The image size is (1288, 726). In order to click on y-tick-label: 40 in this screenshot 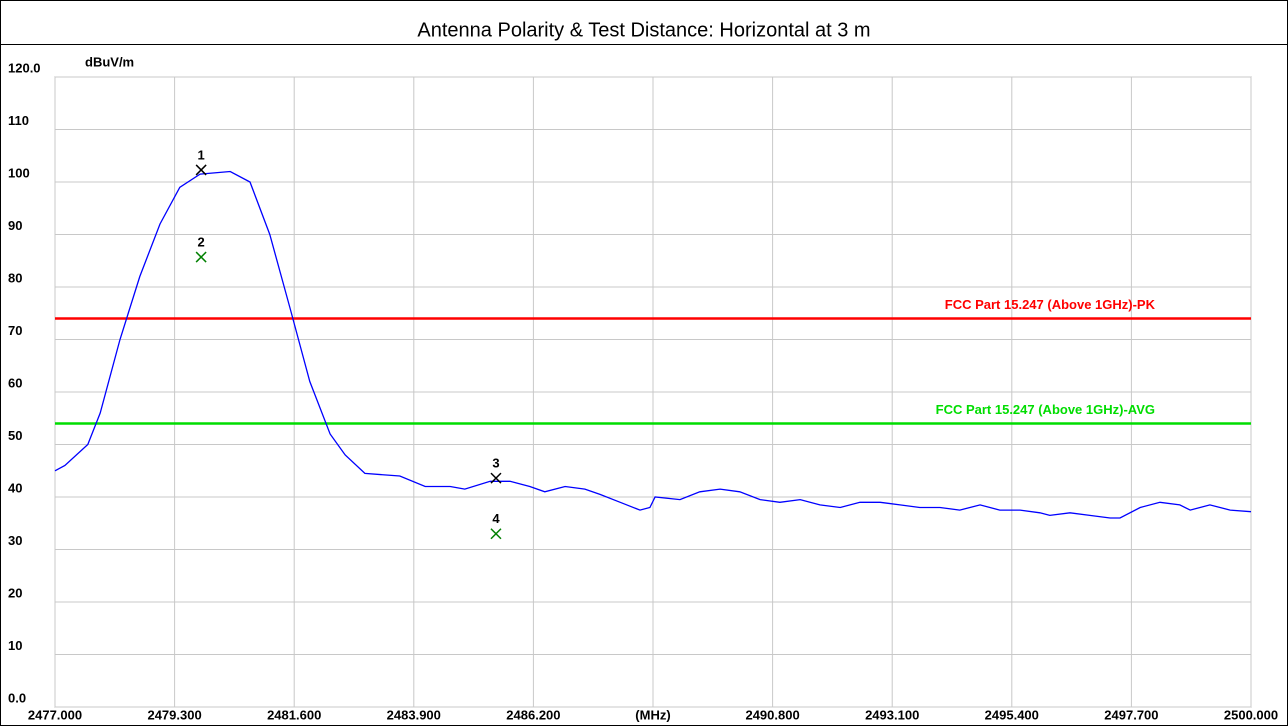, I will do `click(15, 487)`.